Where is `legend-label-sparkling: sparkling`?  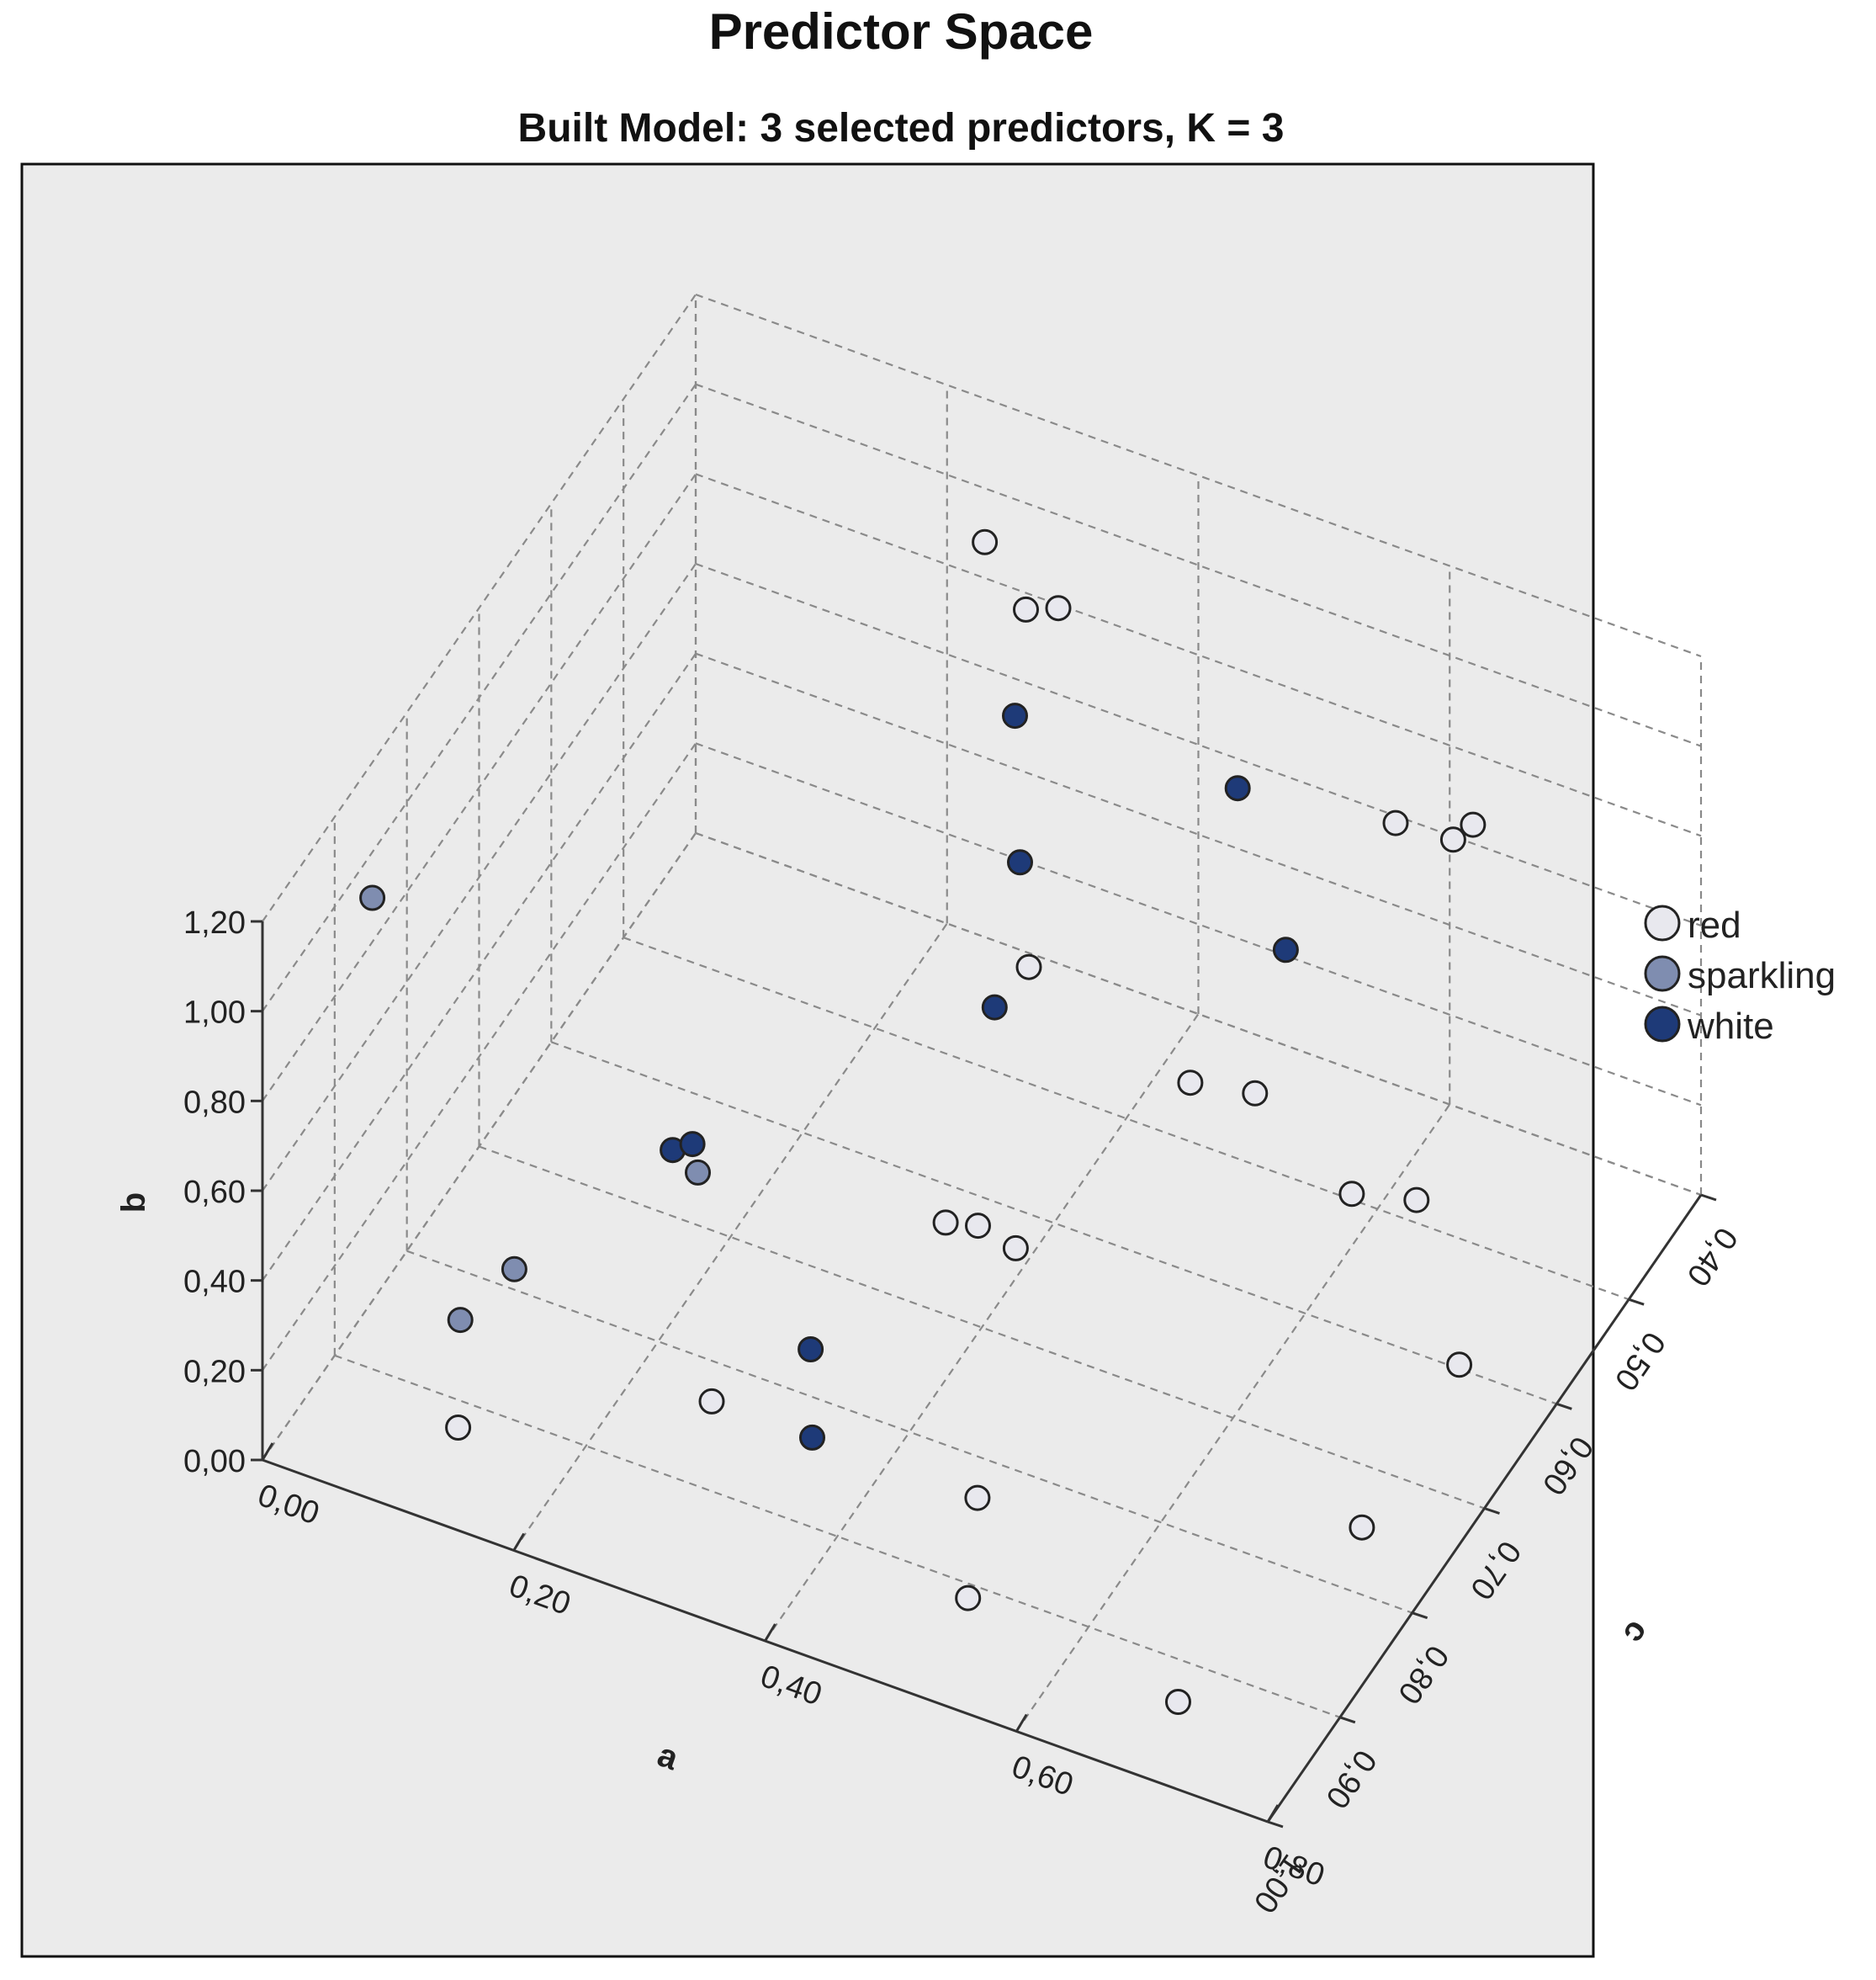 legend-label-sparkling: sparkling is located at coordinates (1762, 976).